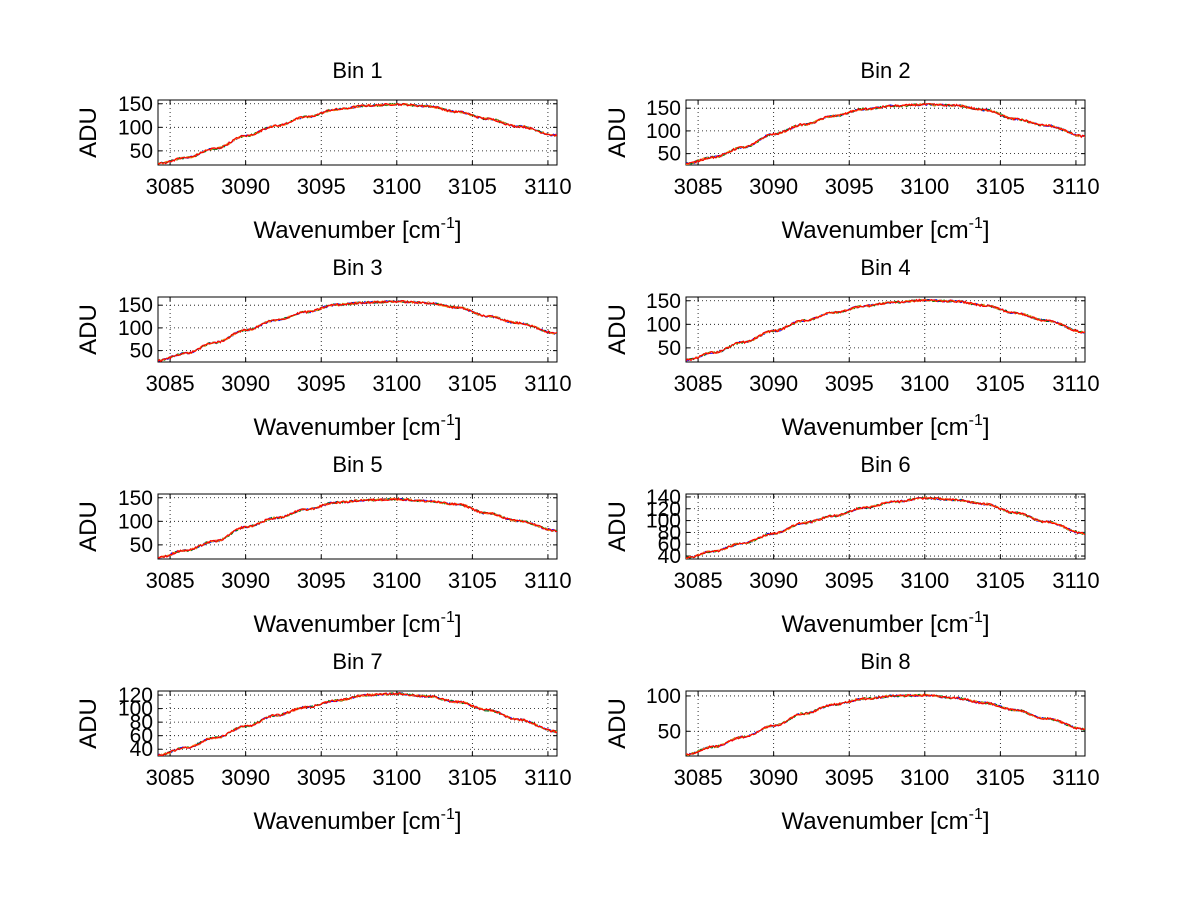  What do you see at coordinates (357, 70) in the screenshot?
I see `subplot-title: Bin 1` at bounding box center [357, 70].